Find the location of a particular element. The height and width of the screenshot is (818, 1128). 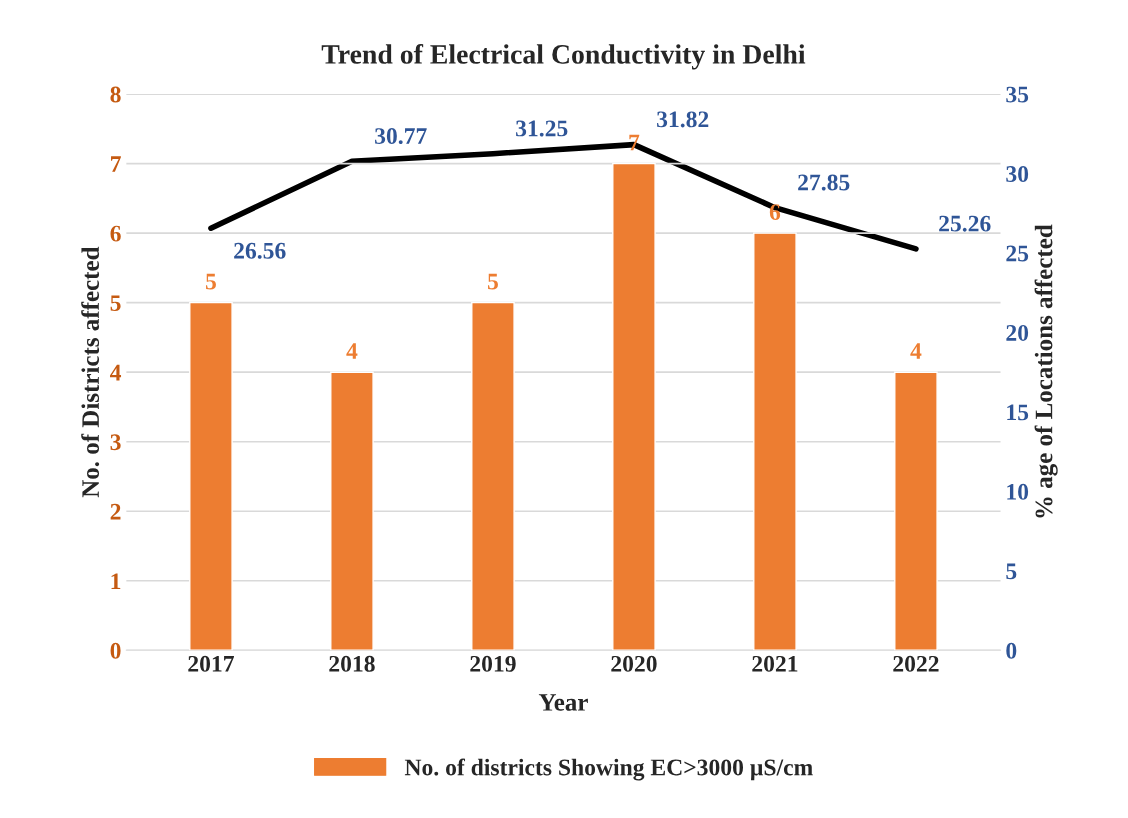

x-axis-title: Year is located at coordinates (563, 702).